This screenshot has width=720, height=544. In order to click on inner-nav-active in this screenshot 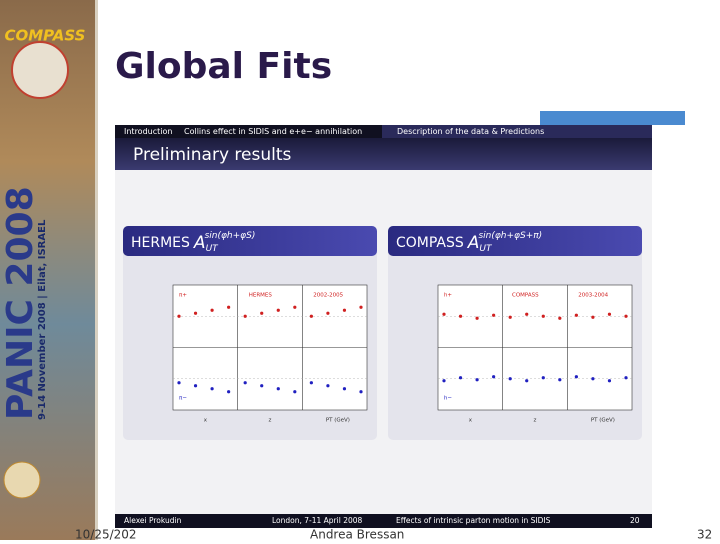, I will do `click(517, 131)`.